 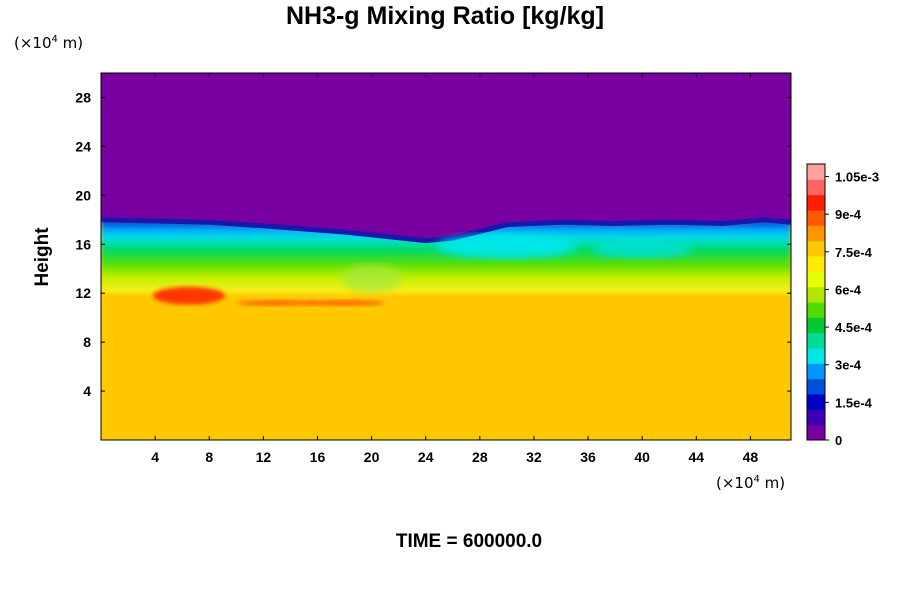 I want to click on mixing-layer, so click(x=446, y=256).